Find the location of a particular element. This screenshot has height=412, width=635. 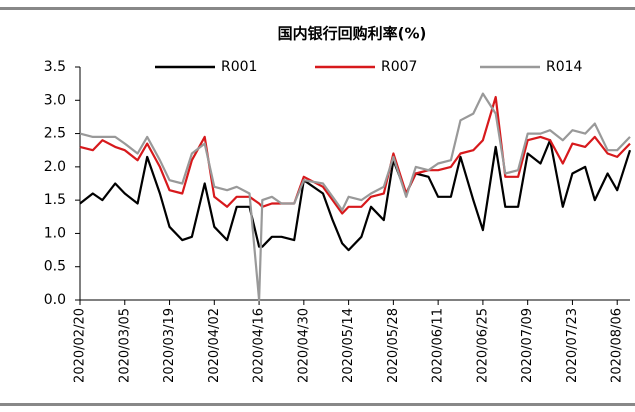

y-tick-label: 3.5 is located at coordinates (55, 67).